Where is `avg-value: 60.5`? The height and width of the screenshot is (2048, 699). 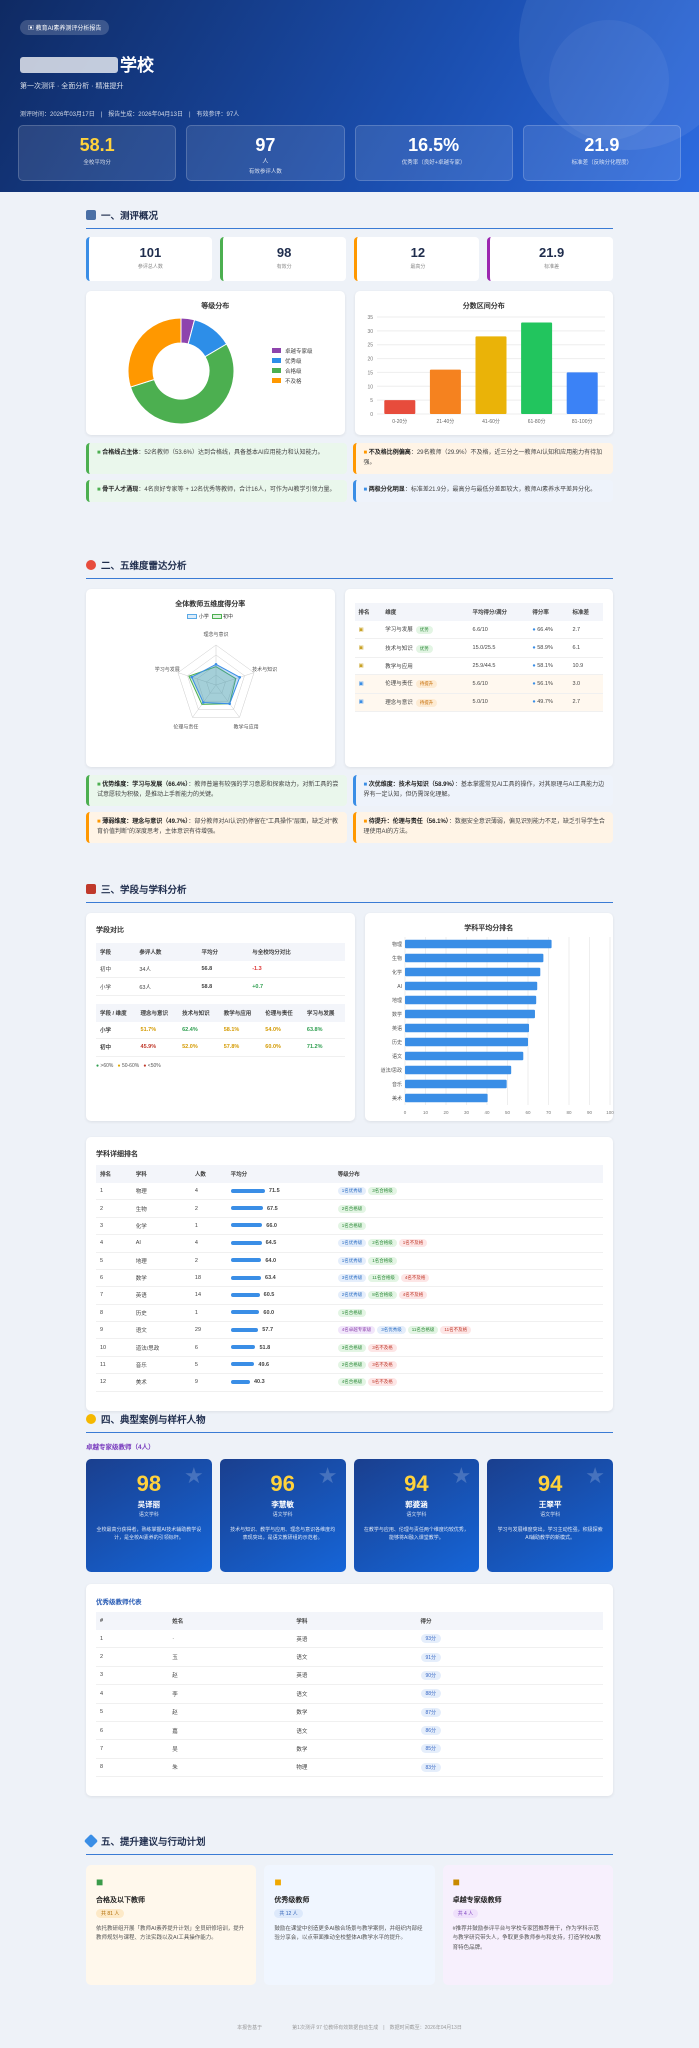
avg-value: 60.5 is located at coordinates (269, 1295).